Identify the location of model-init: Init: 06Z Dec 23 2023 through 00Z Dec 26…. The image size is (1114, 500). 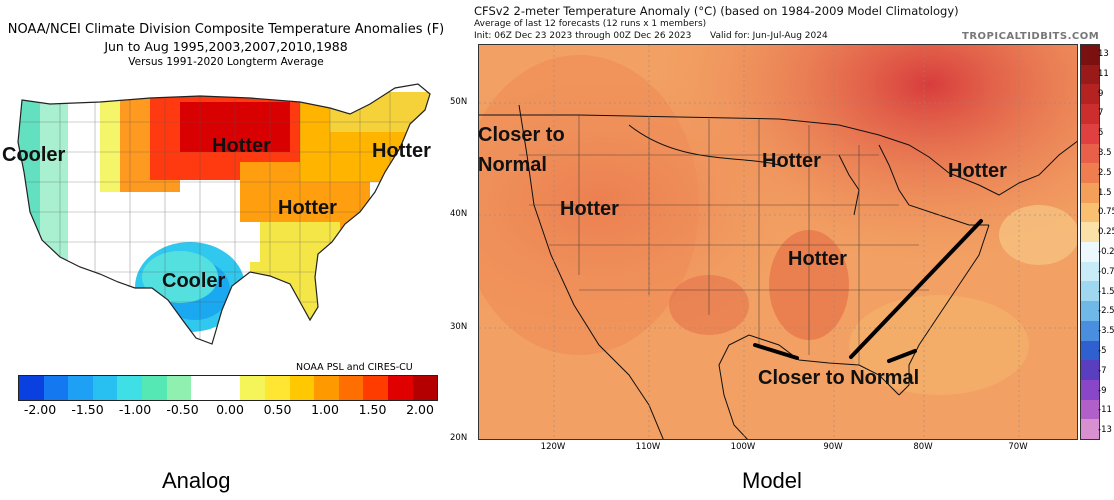
(583, 36).